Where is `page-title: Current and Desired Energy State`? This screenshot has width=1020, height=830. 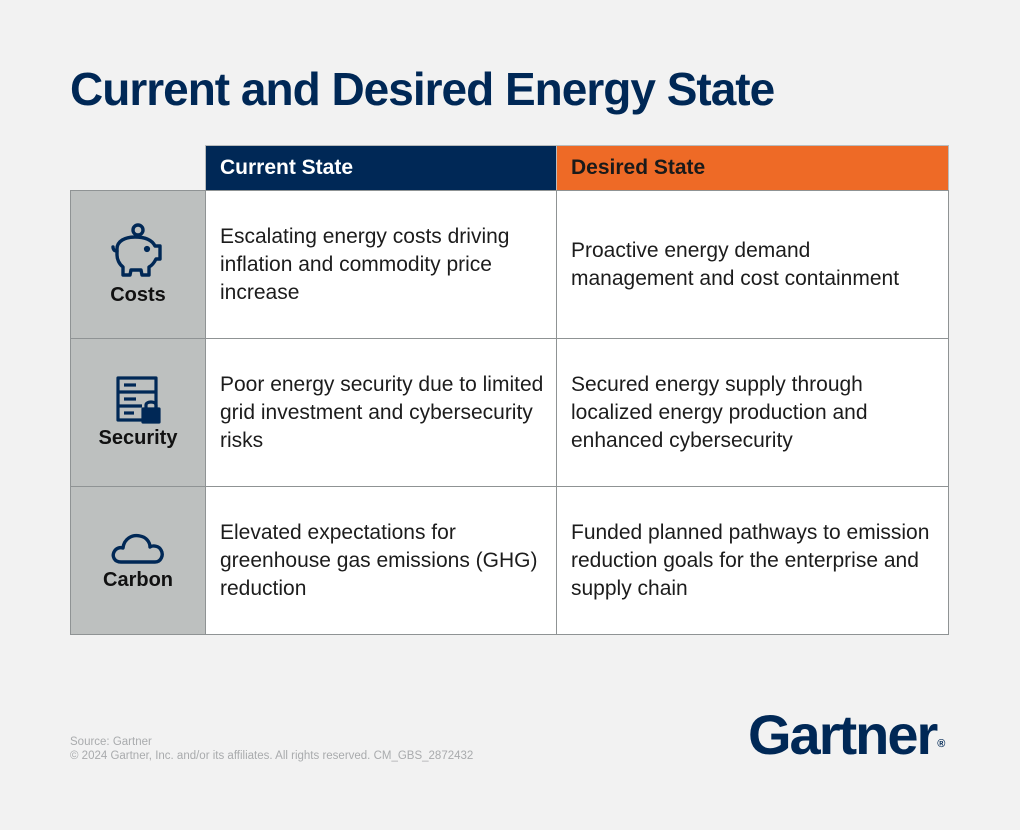 page-title: Current and Desired Energy State is located at coordinates (422, 89).